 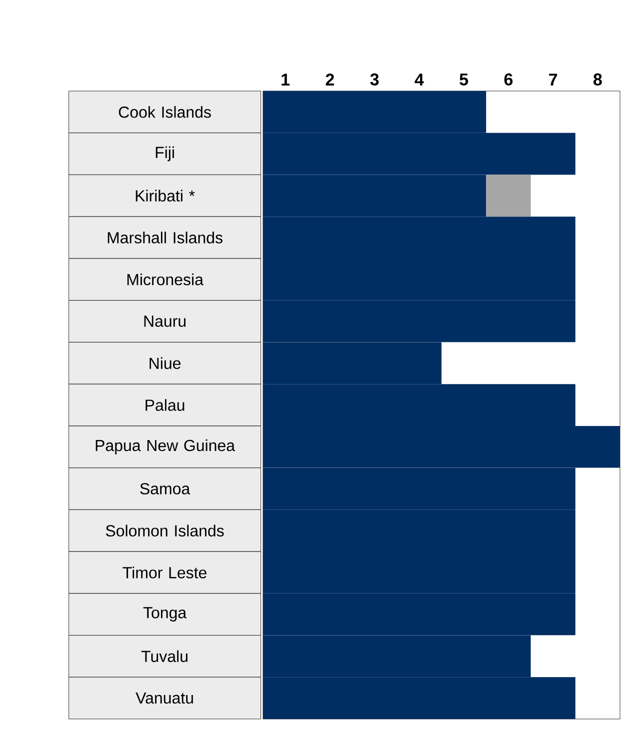 I want to click on x-tick-label: 8, so click(x=597, y=79).